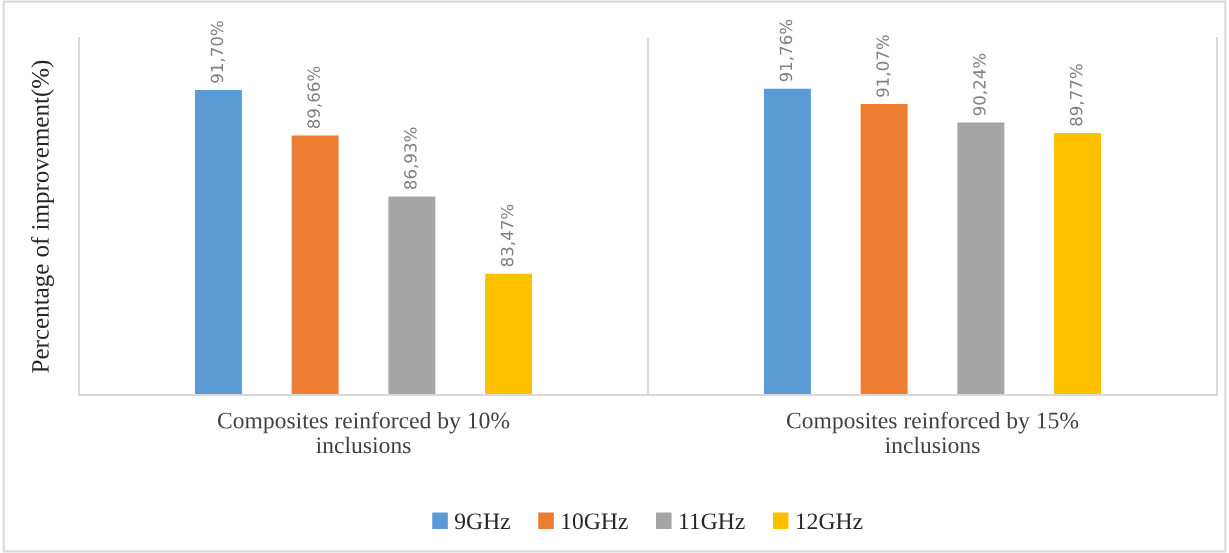 This screenshot has height=553, width=1229. I want to click on data-label: 89,77%, so click(1077, 95).